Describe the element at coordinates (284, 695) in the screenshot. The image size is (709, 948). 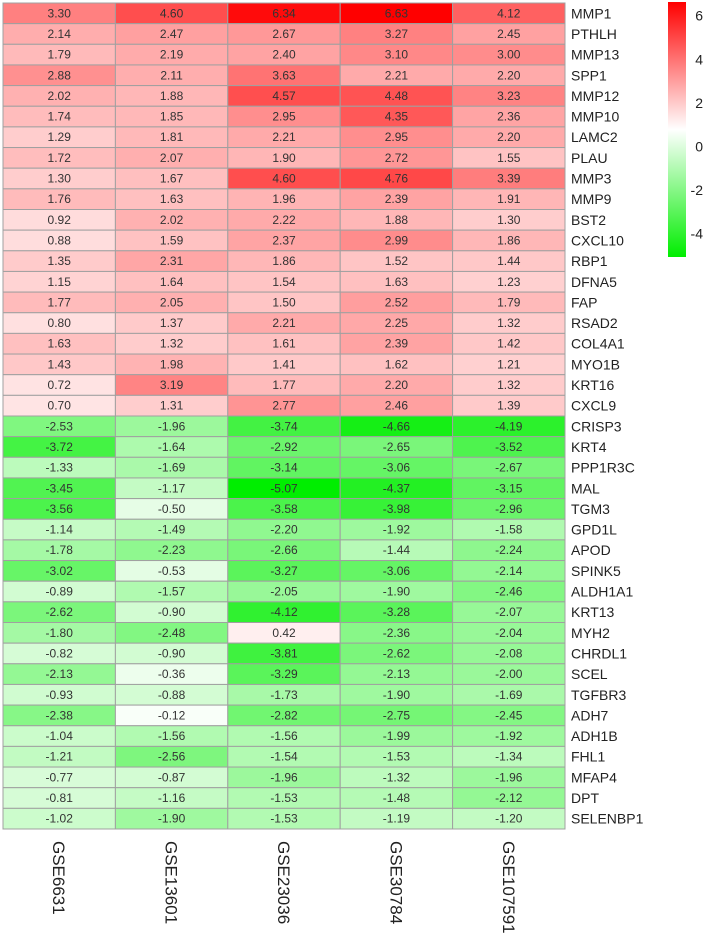
I see `cell-value-label: -1.73` at that location.